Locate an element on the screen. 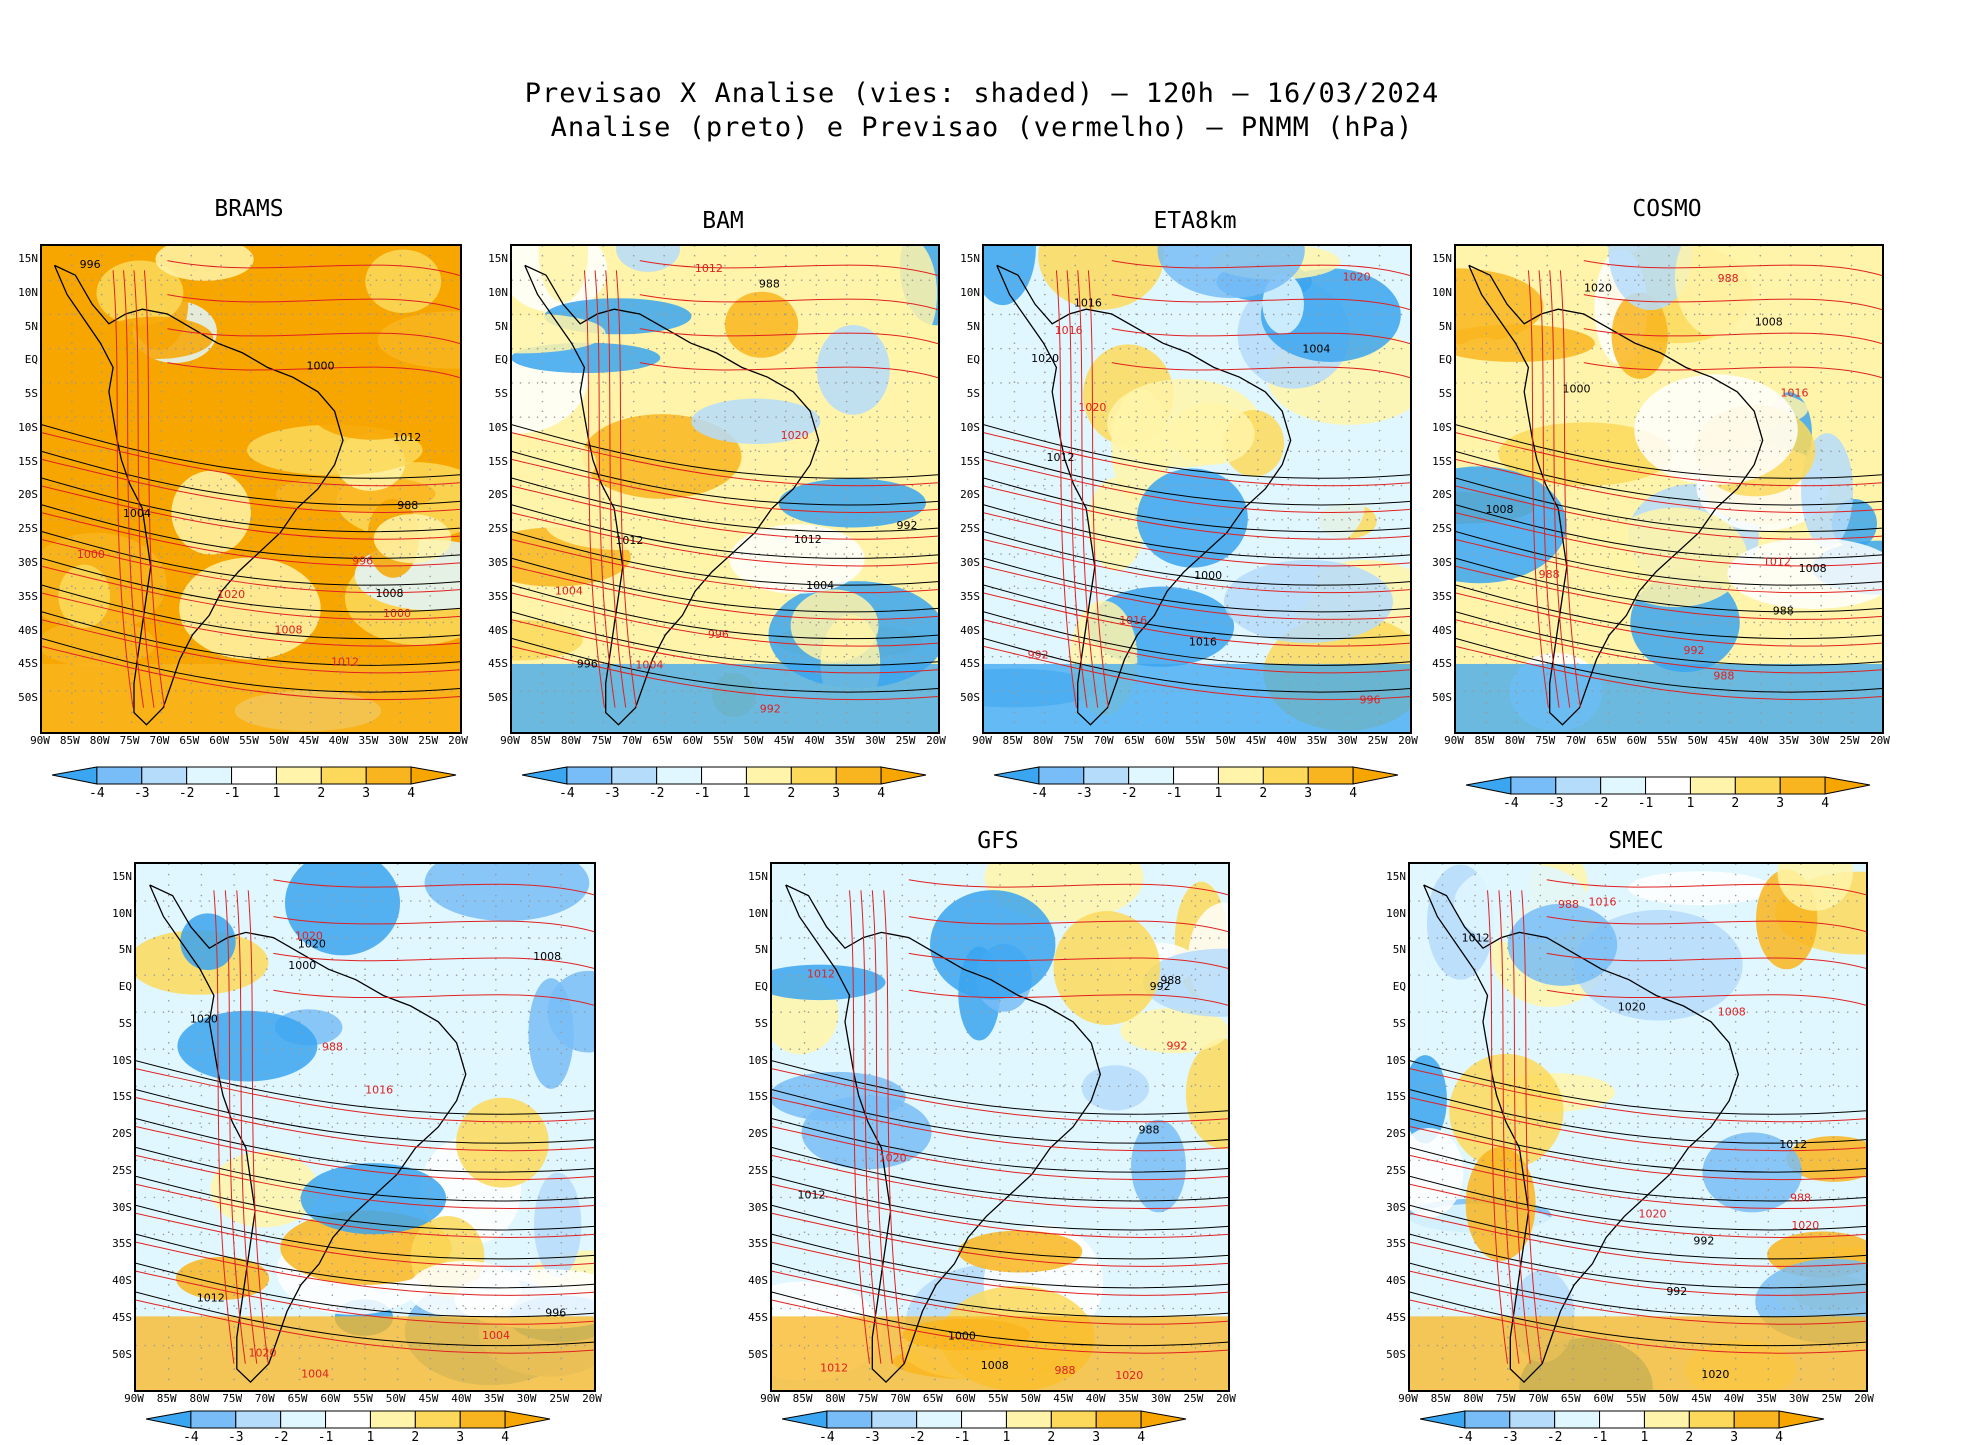 This screenshot has height=1445, width=1964. contour-label: 992 is located at coordinates (906, 525).